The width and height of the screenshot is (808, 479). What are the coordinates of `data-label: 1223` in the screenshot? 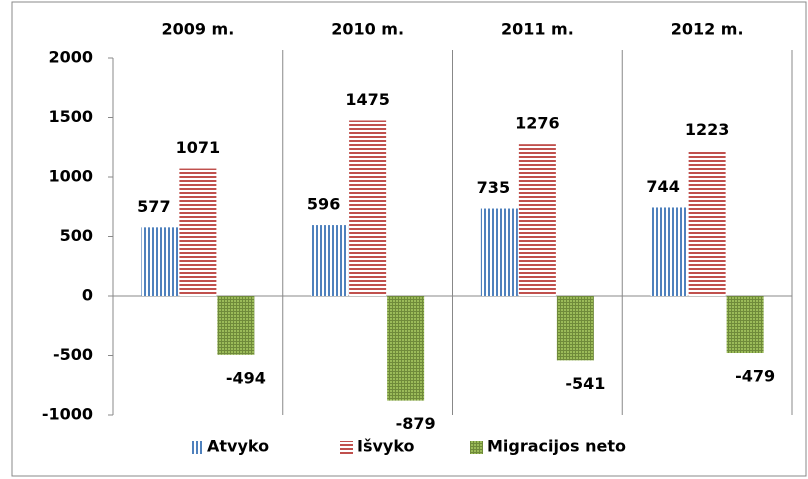 It's located at (707, 129).